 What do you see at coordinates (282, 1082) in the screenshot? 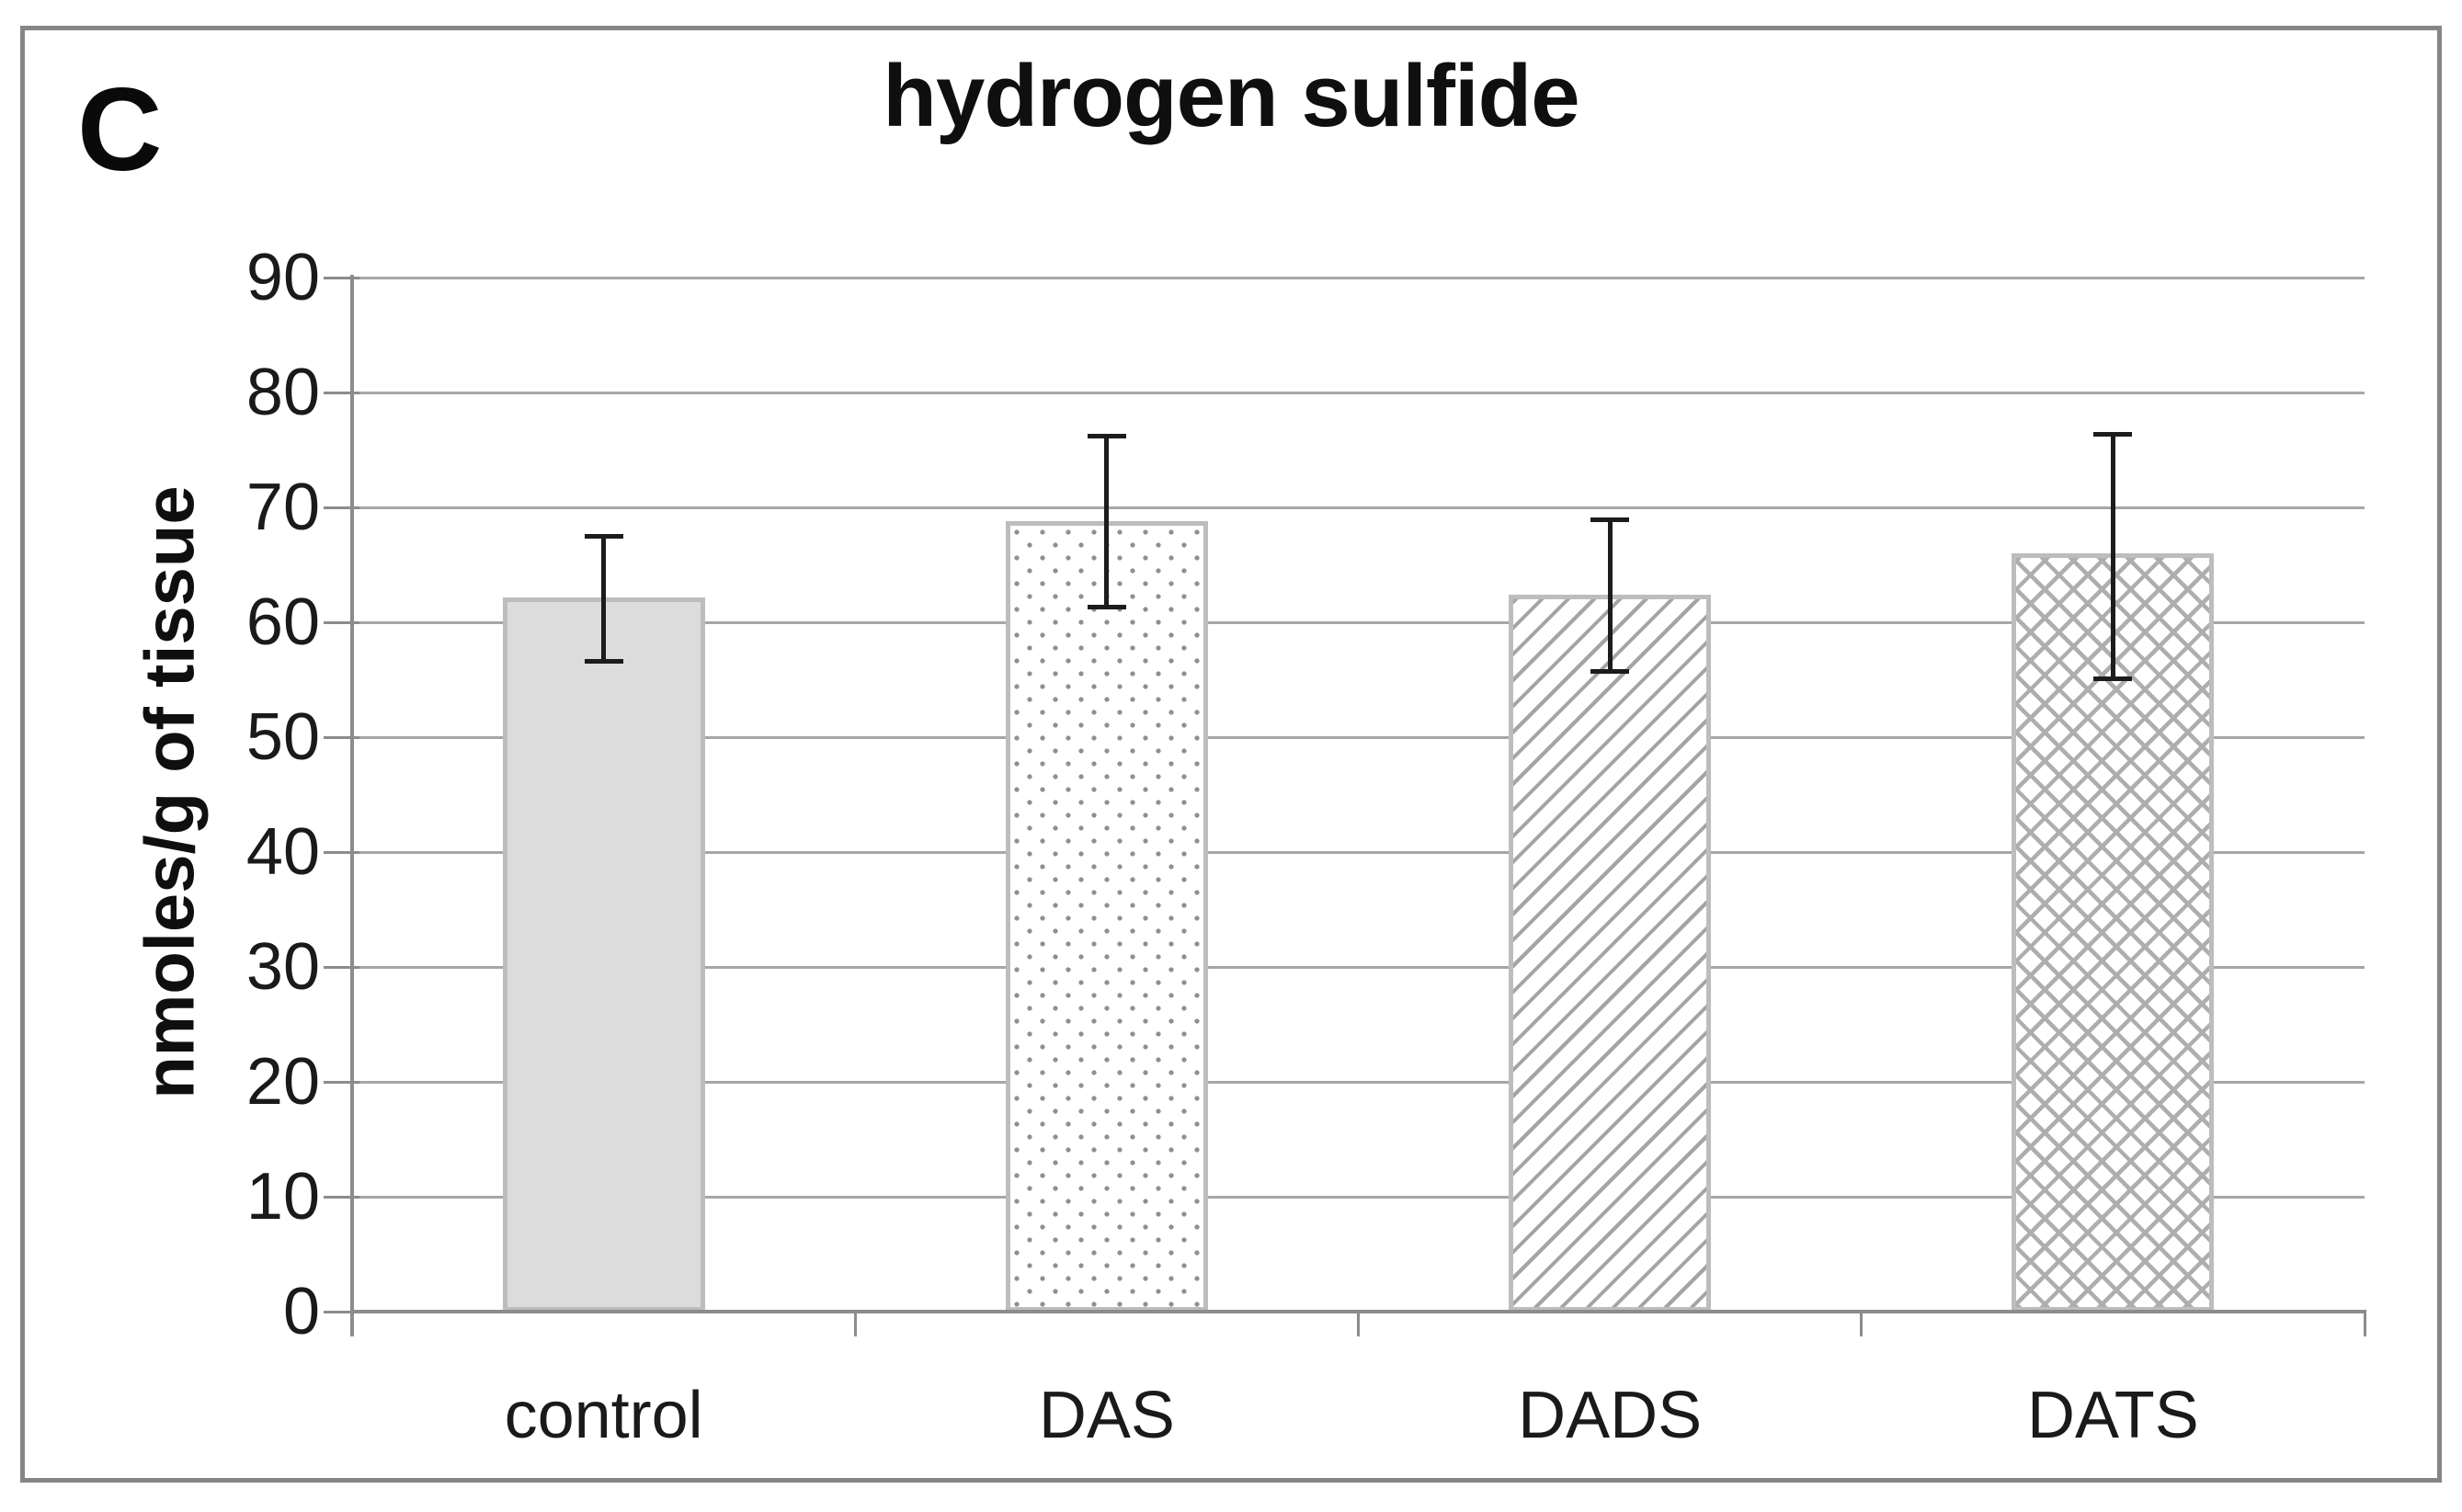
I see `y-tick-label: 20` at bounding box center [282, 1082].